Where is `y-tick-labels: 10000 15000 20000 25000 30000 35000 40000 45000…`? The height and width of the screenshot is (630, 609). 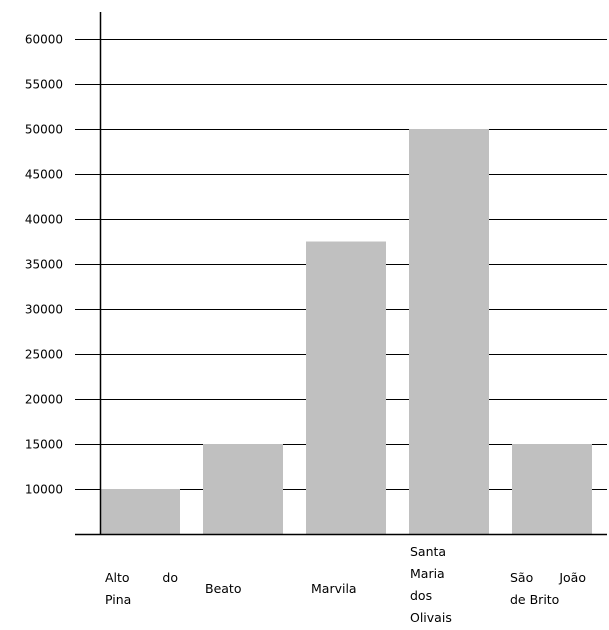
y-tick-labels: 10000 15000 20000 25000 30000 35000 40000 45000… is located at coordinates (44, 265).